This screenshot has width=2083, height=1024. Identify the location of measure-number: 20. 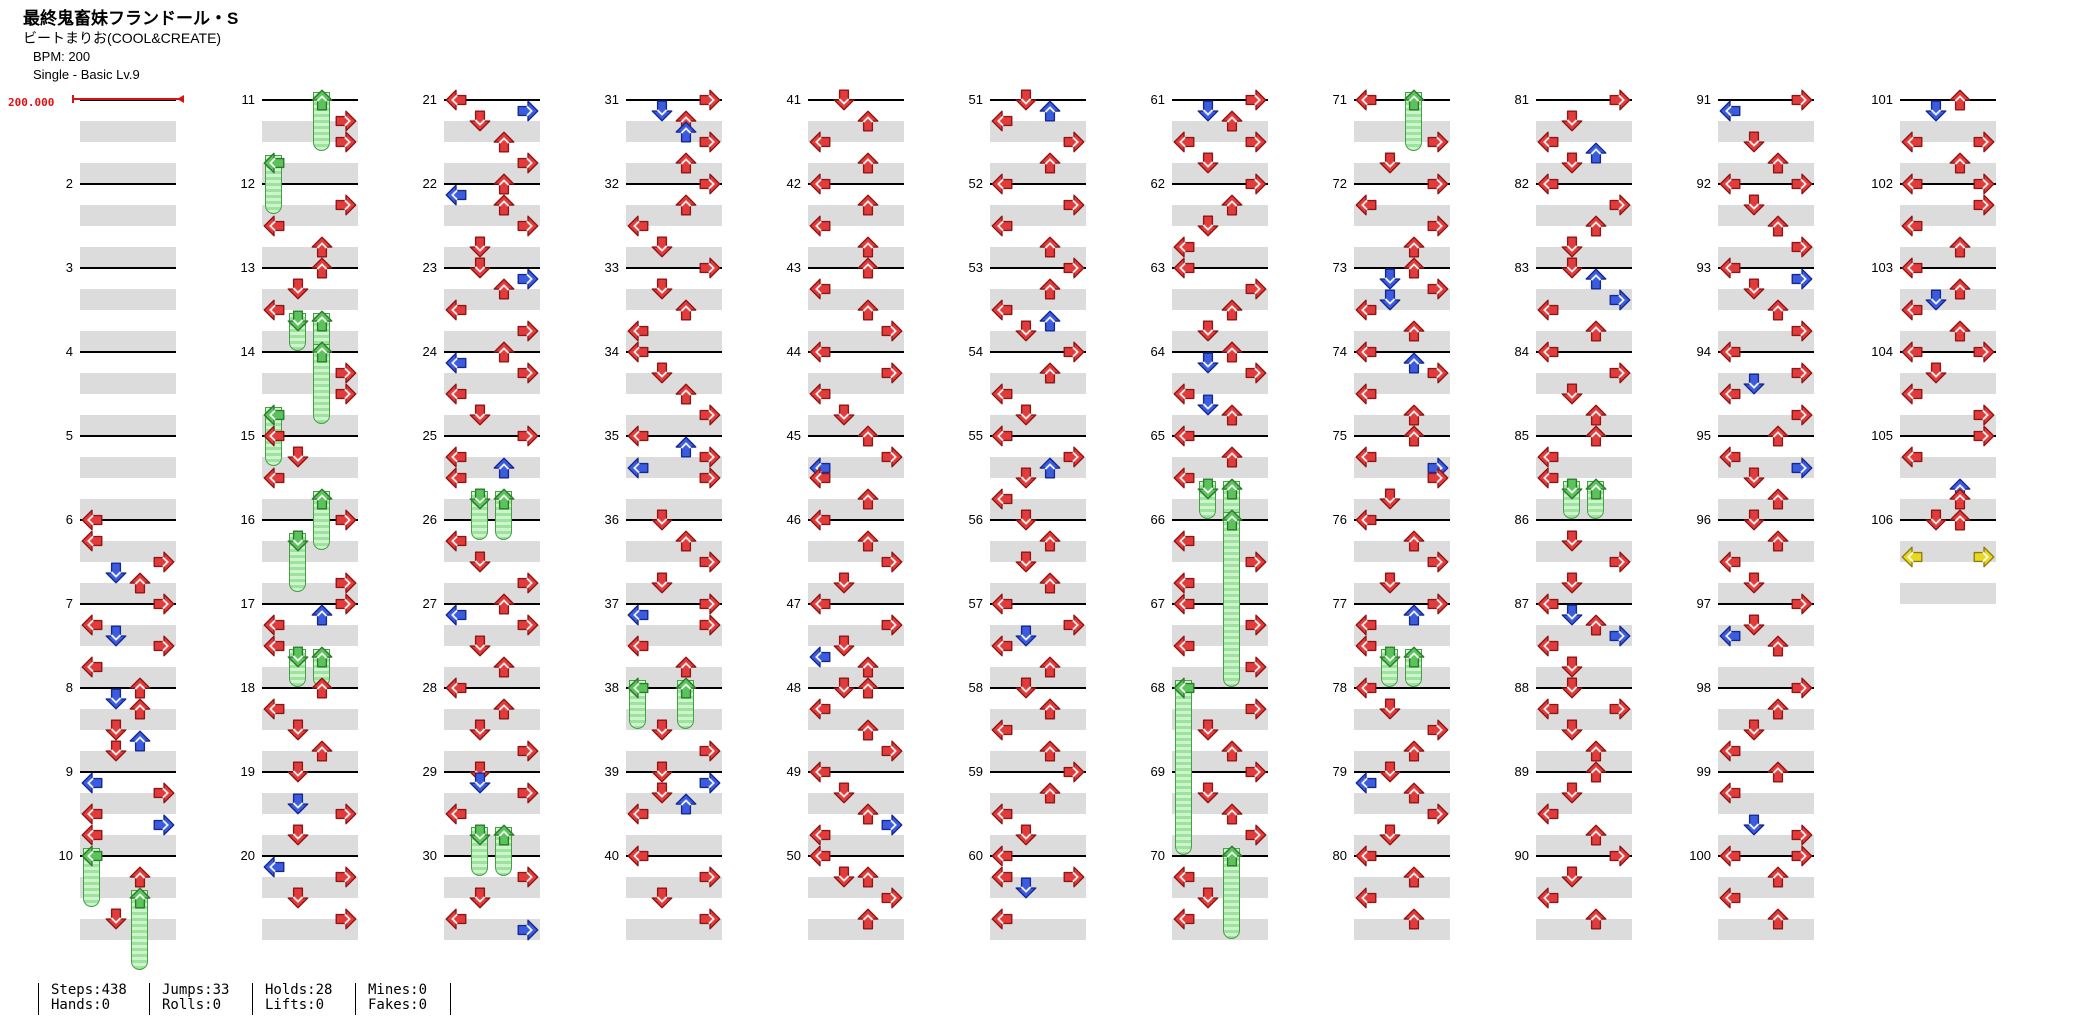
(247, 855).